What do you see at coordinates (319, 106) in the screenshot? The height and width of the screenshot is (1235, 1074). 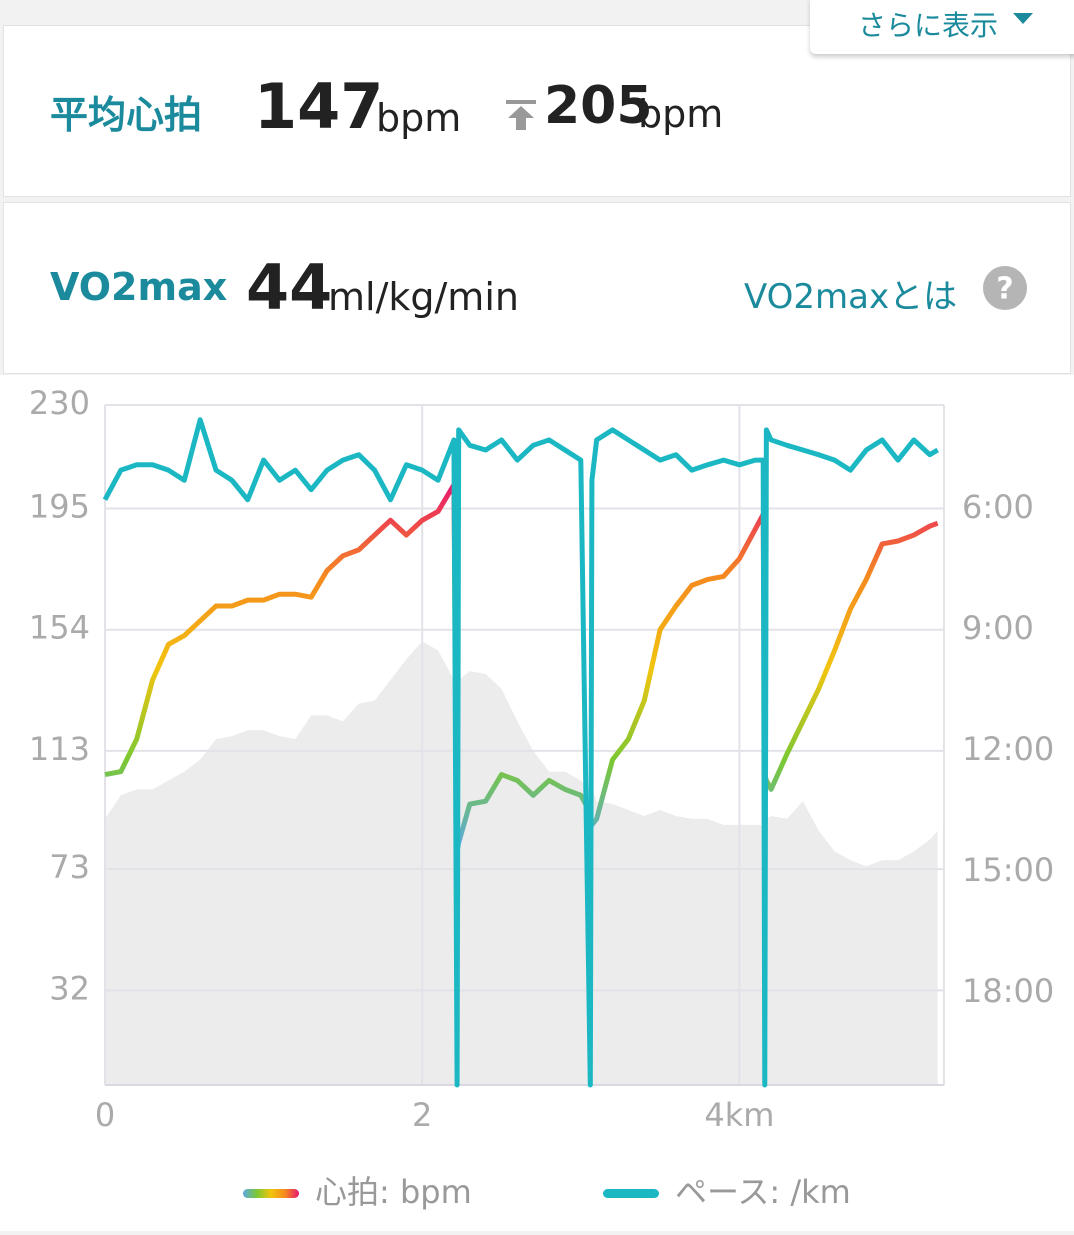 I see `average-value: 147` at bounding box center [319, 106].